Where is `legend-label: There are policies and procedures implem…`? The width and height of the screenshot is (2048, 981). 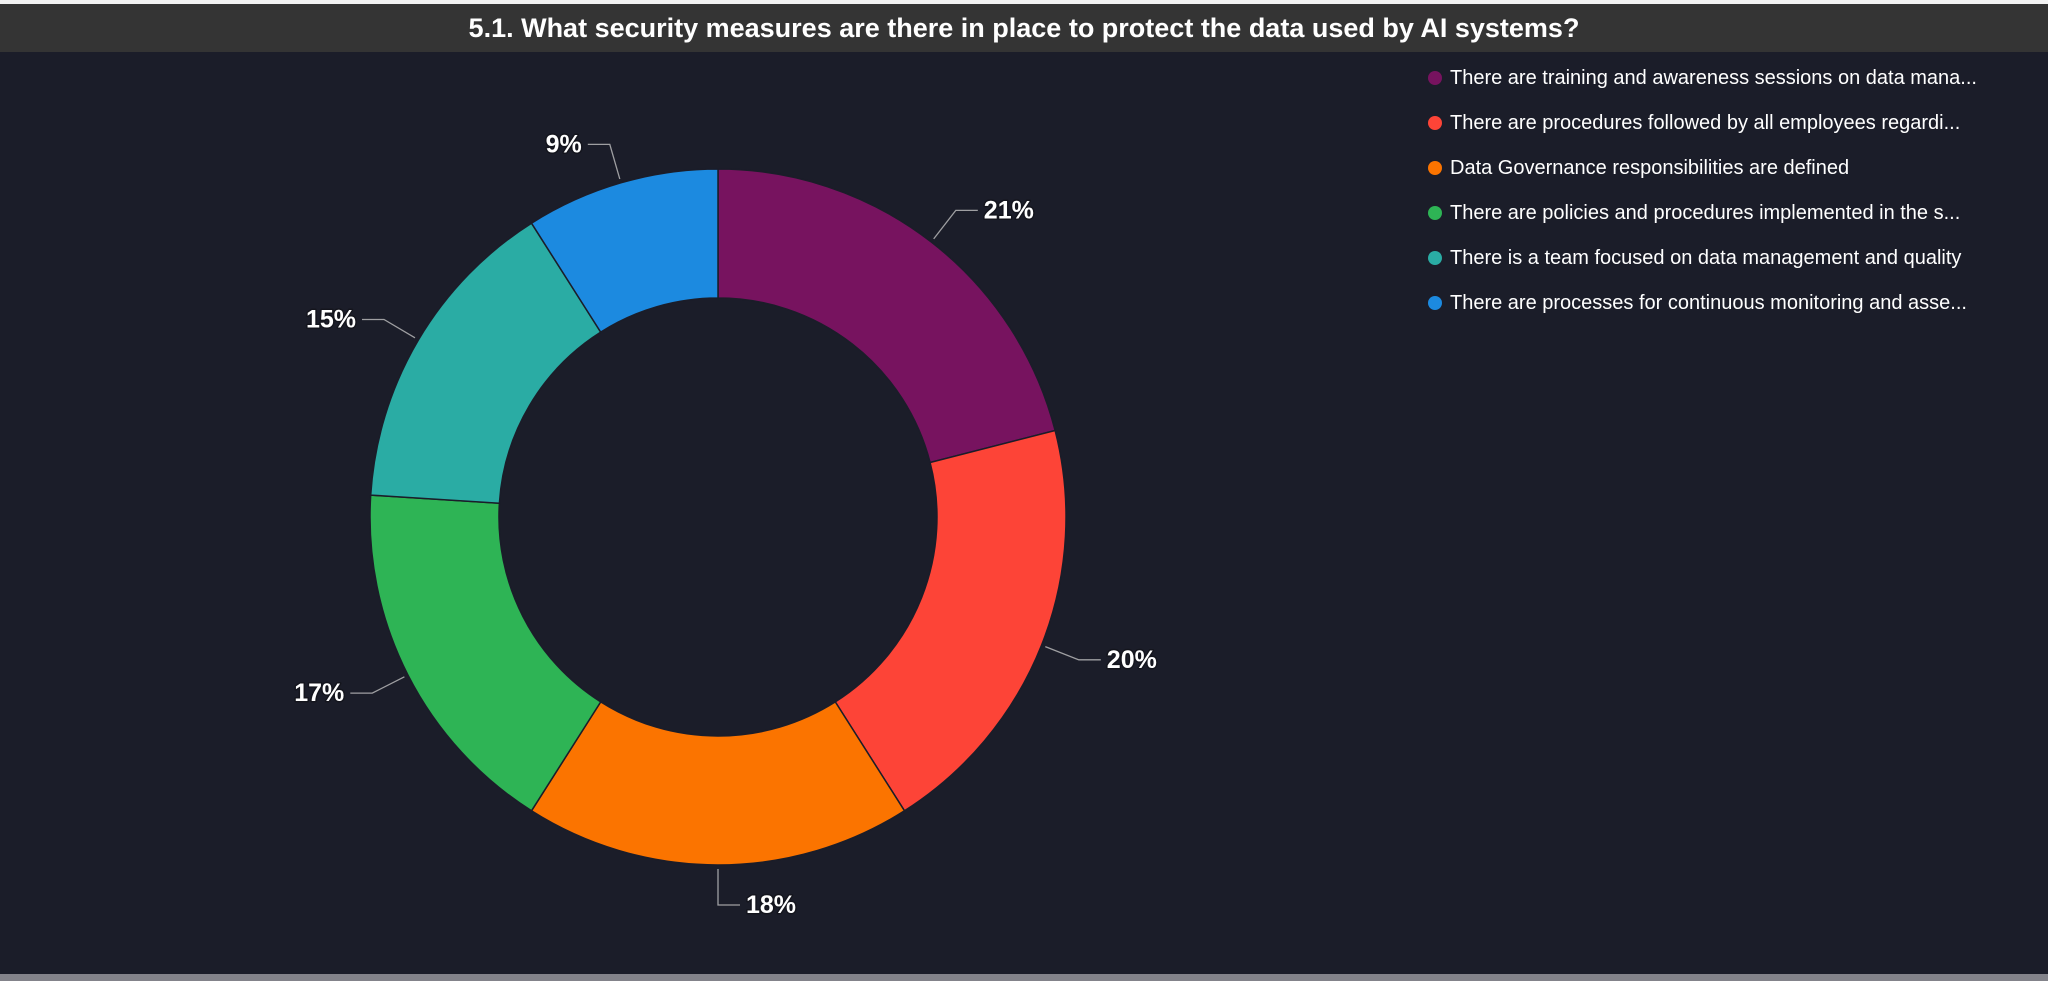 legend-label: There are policies and procedures implem… is located at coordinates (1705, 212).